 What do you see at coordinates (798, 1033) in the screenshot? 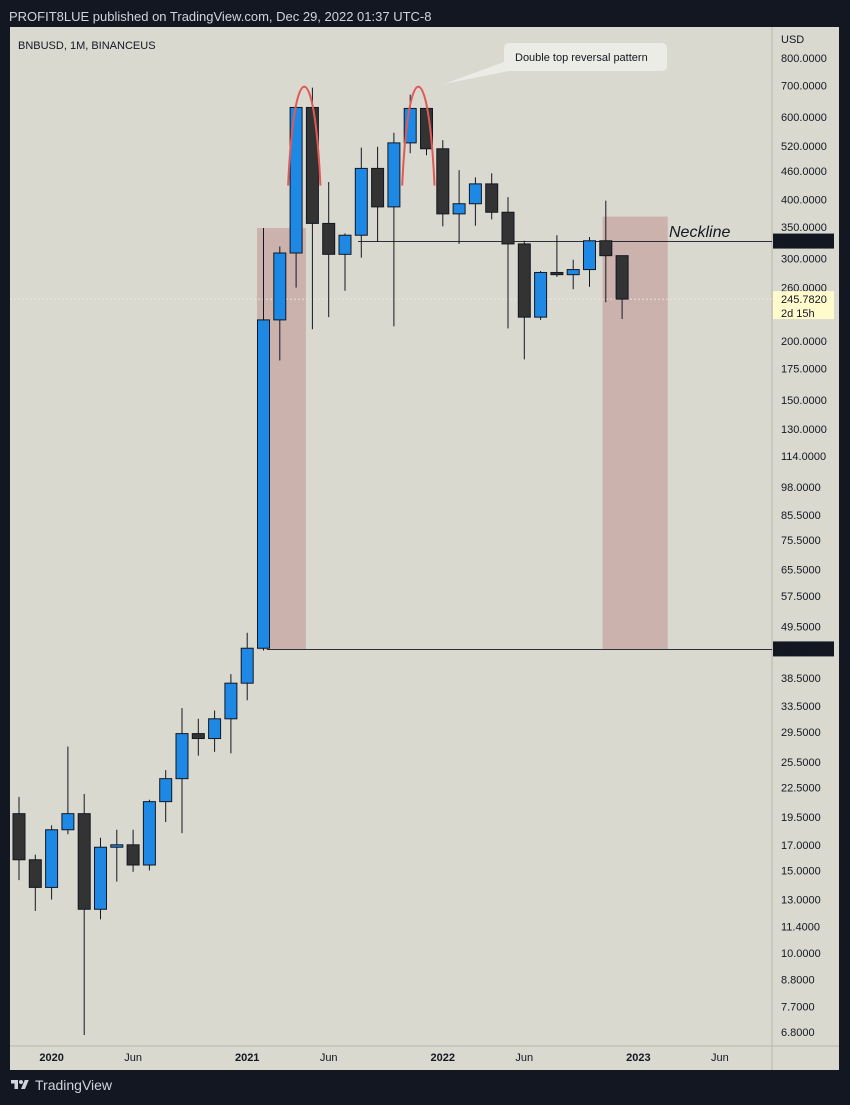
I see `y-tick-label: 6.8000` at bounding box center [798, 1033].